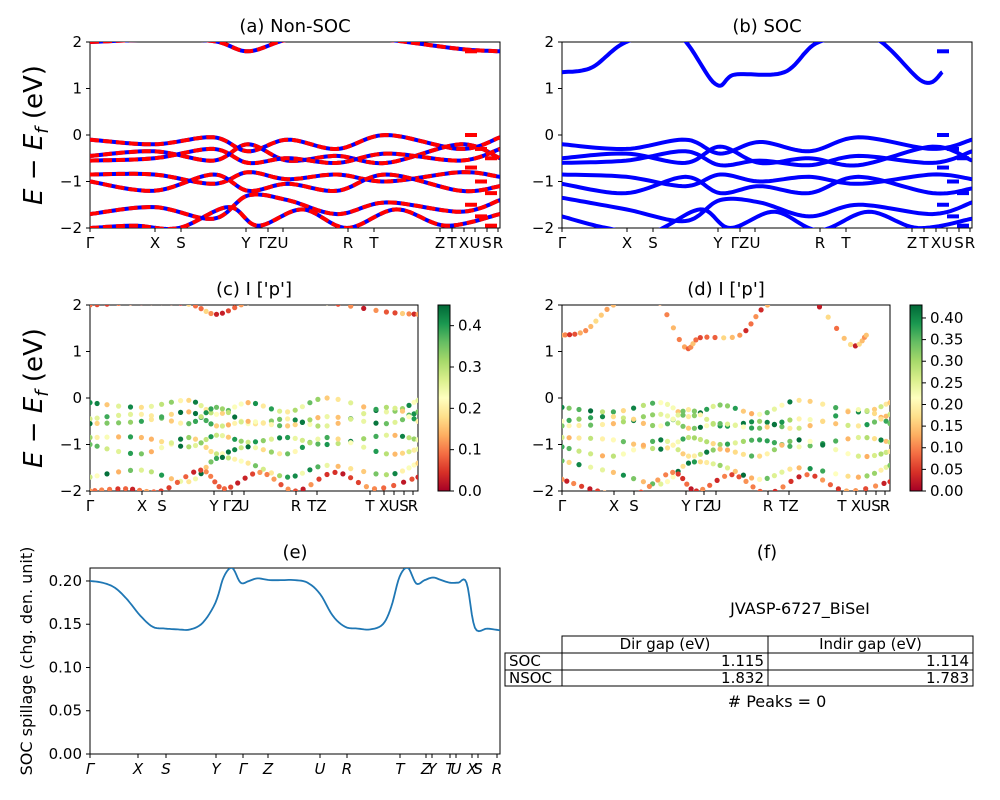 Image resolution: width=1000 pixels, height=800 pixels. Describe the element at coordinates (959, 243) in the screenshot. I see `panel-b-xtick-label: S` at that location.